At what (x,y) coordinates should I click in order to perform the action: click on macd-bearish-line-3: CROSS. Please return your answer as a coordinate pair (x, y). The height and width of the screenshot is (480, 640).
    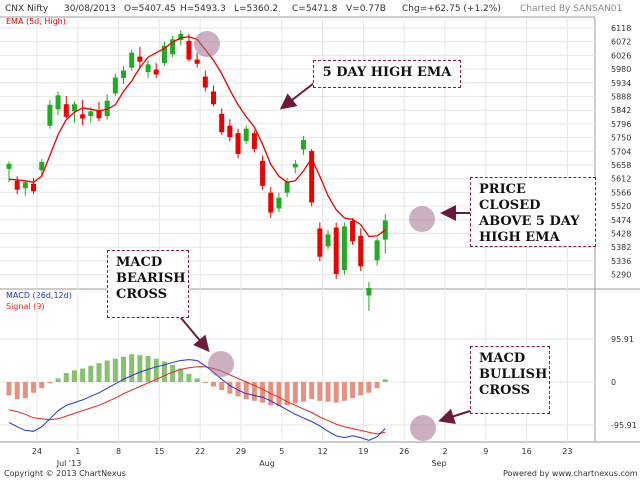
    Looking at the image, I should click on (141, 294).